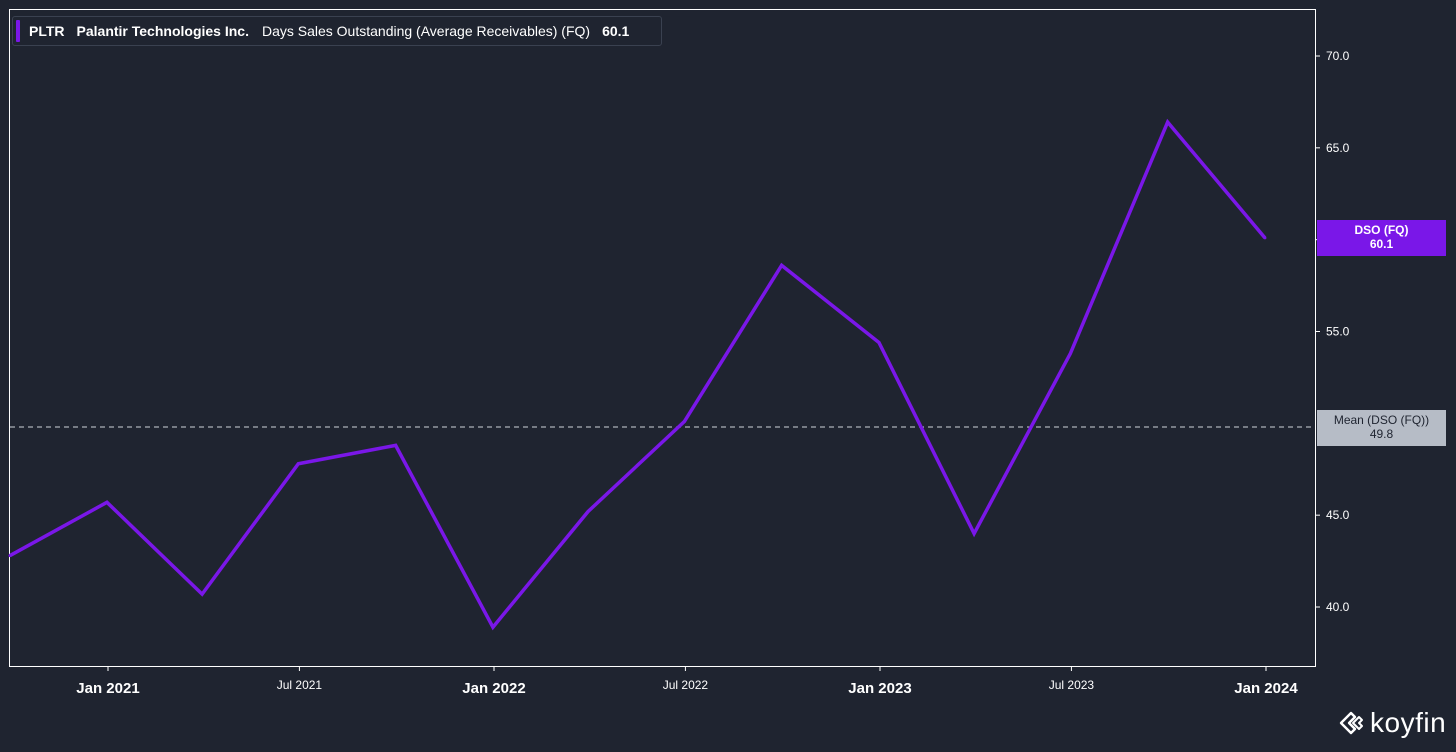  Describe the element at coordinates (1381, 434) in the screenshot. I see `mean-badge-value: 49.8` at that location.